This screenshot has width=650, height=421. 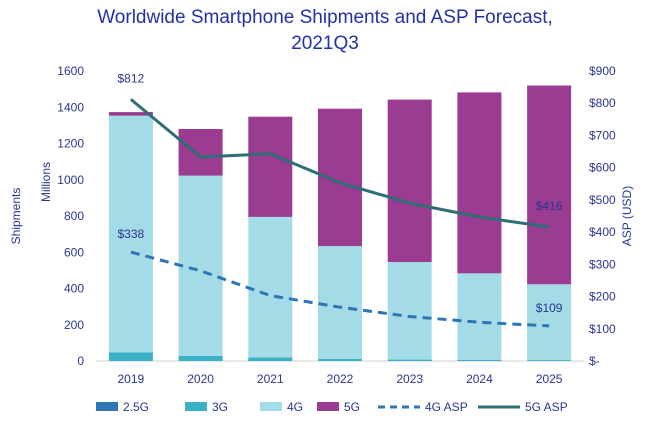 I want to click on bar-4g-2020, so click(x=200, y=265).